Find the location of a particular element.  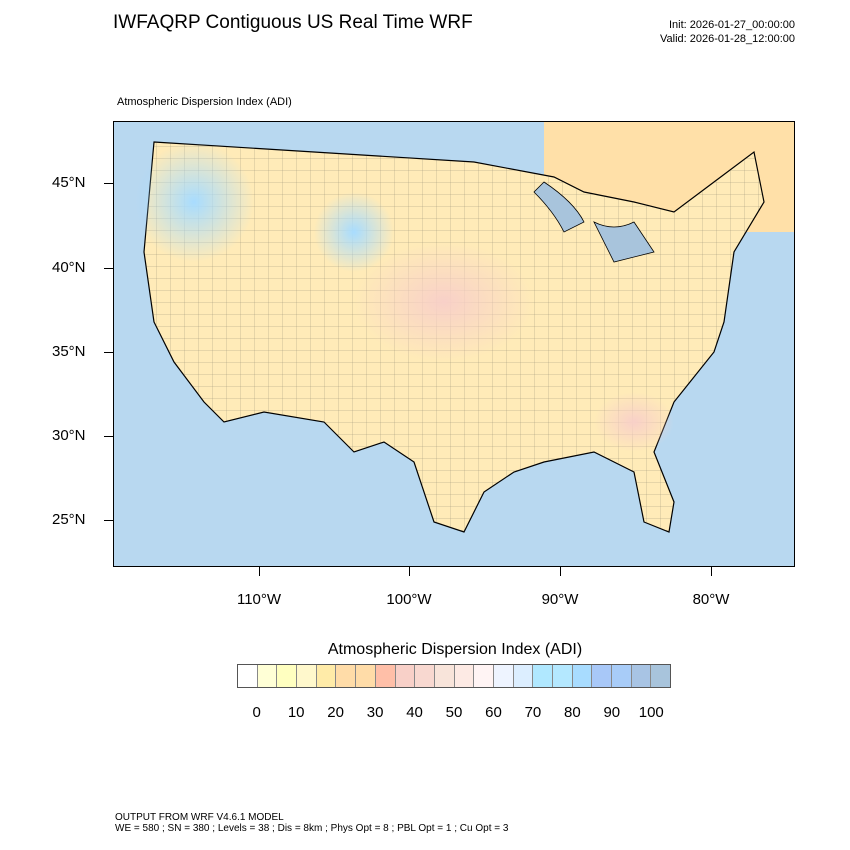

colorbar-label: 50 is located at coordinates (454, 712).